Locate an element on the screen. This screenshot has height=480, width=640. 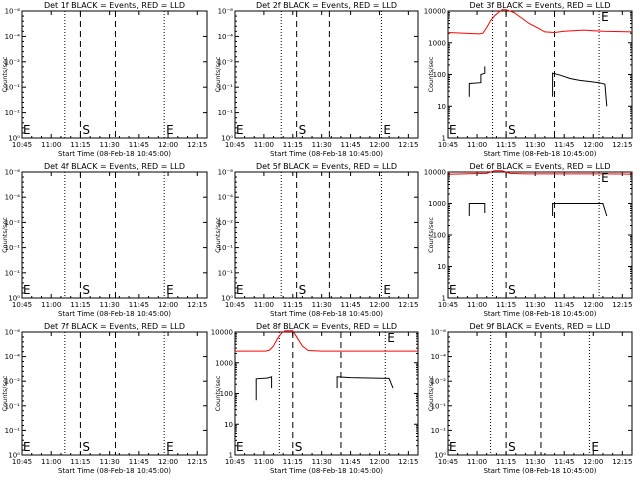
panel-title: Det 6f BLACK = Events, RED = LLD is located at coordinates (539, 166).